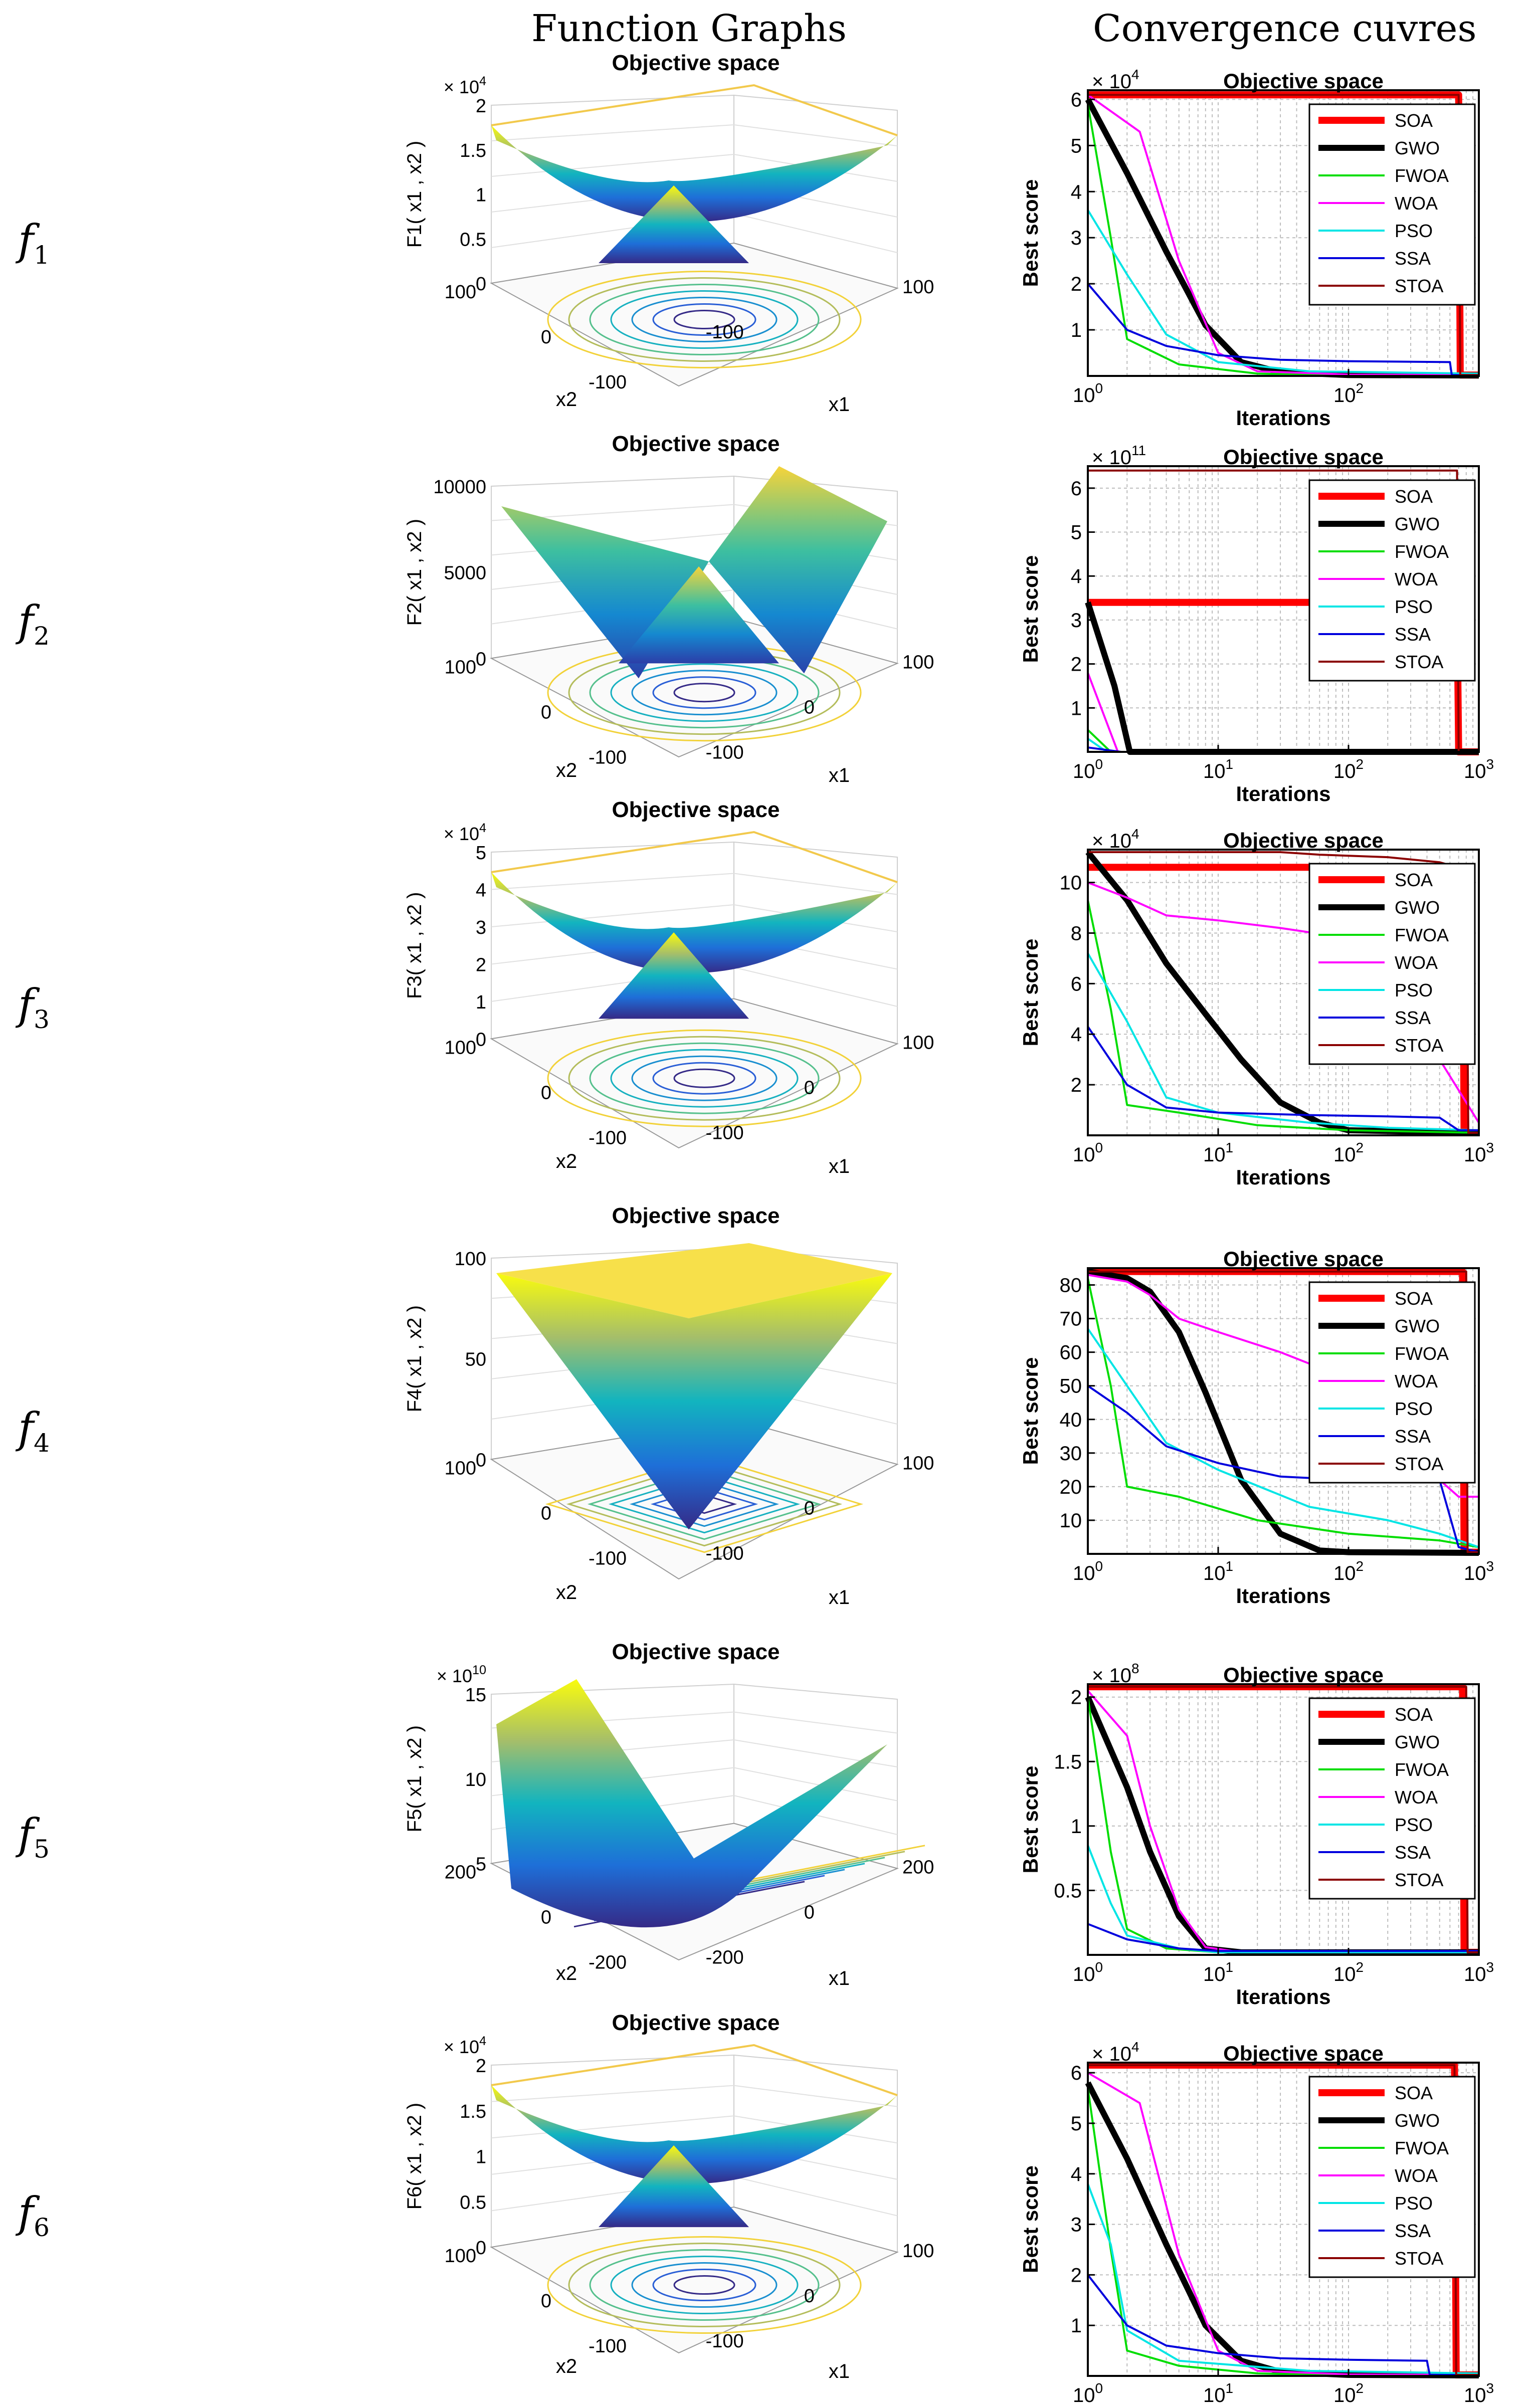 The width and height of the screenshot is (1537, 2408). Describe the element at coordinates (415, 946) in the screenshot. I see `z-axis-label: F3( x1 , x2 )` at that location.